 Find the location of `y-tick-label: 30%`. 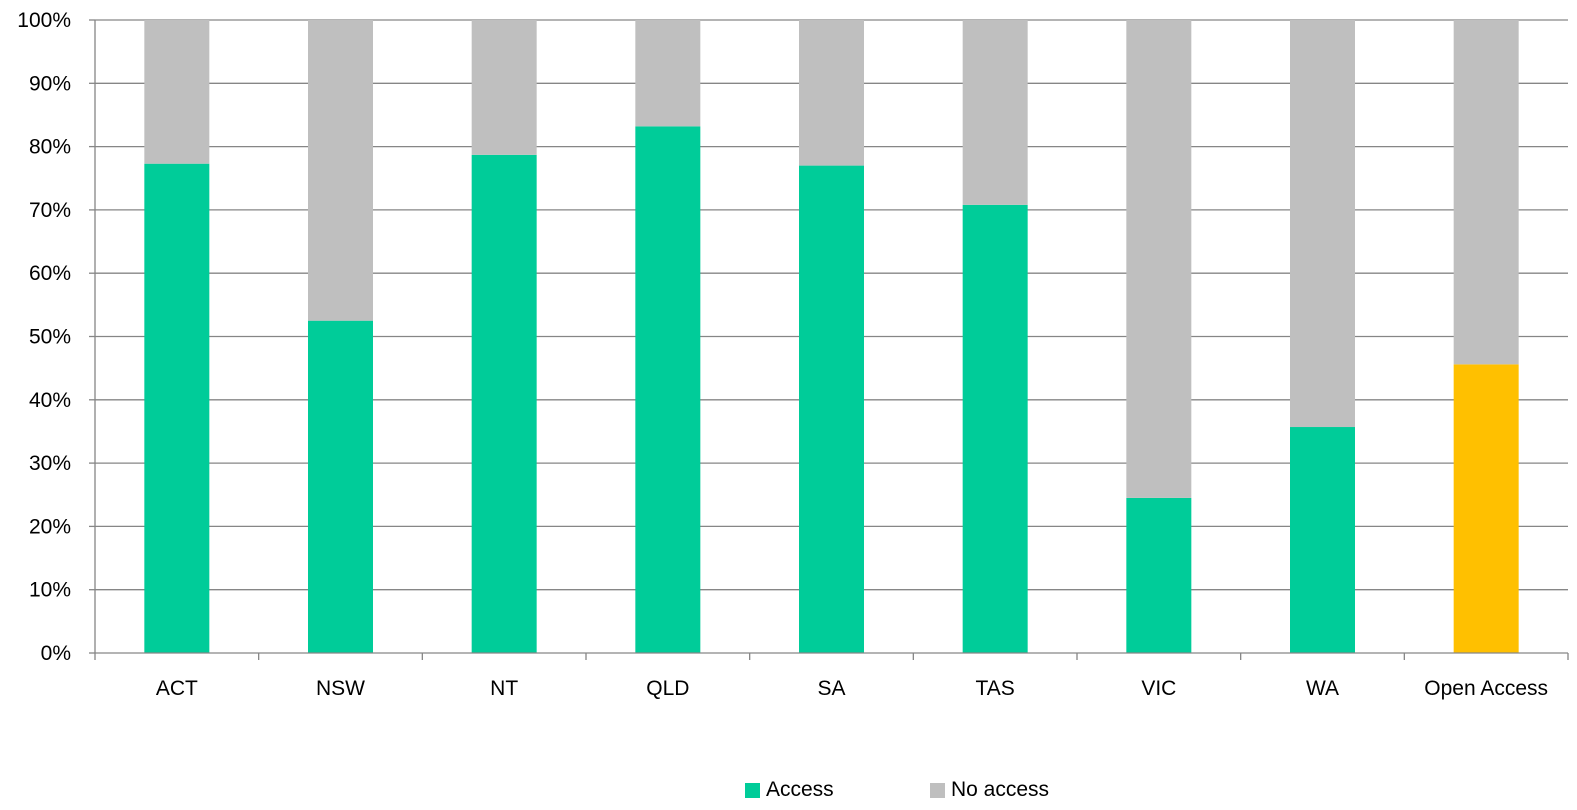

y-tick-label: 30% is located at coordinates (50, 463).